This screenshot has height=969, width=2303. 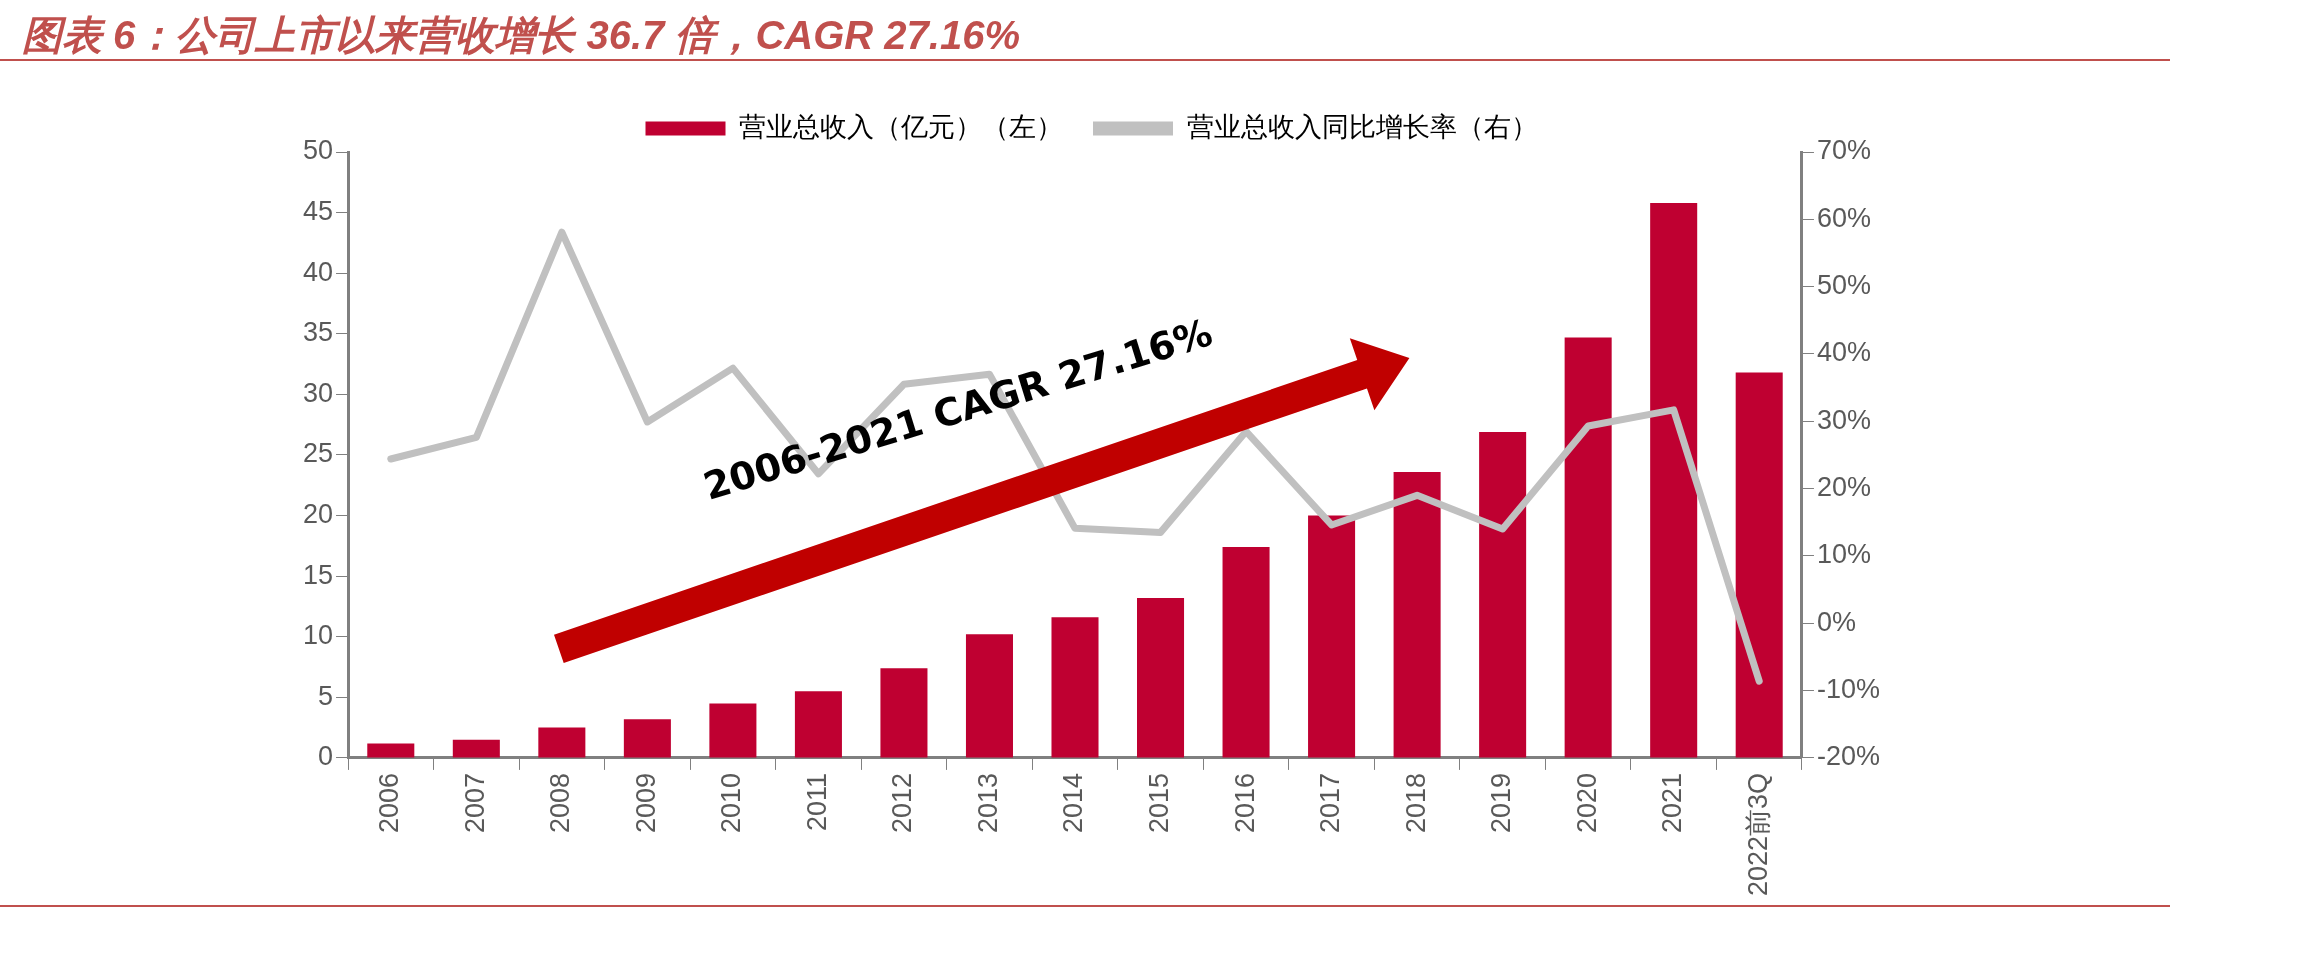 What do you see at coordinates (645, 802) in the screenshot?
I see `x-tick-label: 2009` at bounding box center [645, 802].